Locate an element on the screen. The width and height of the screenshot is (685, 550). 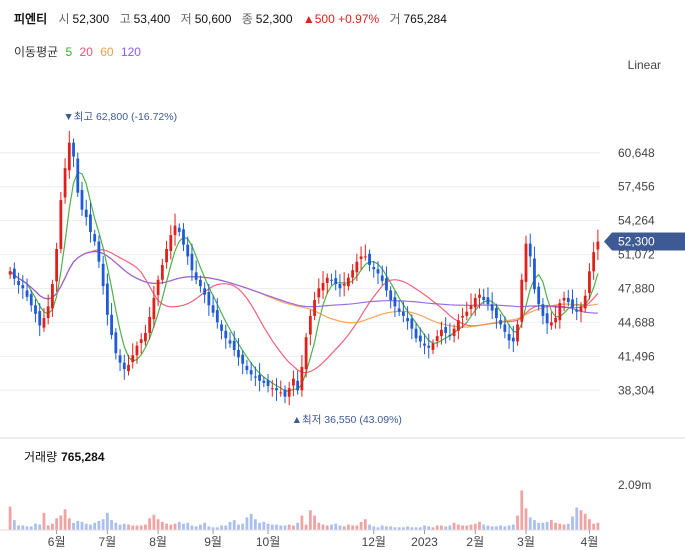
scale-toggle-button: Linear is located at coordinates (644, 65).